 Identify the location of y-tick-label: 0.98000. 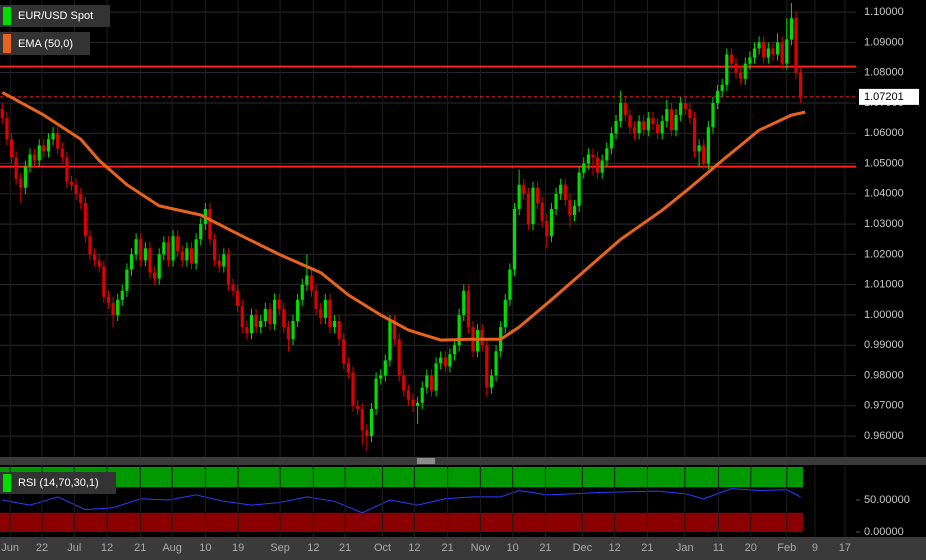
(884, 375).